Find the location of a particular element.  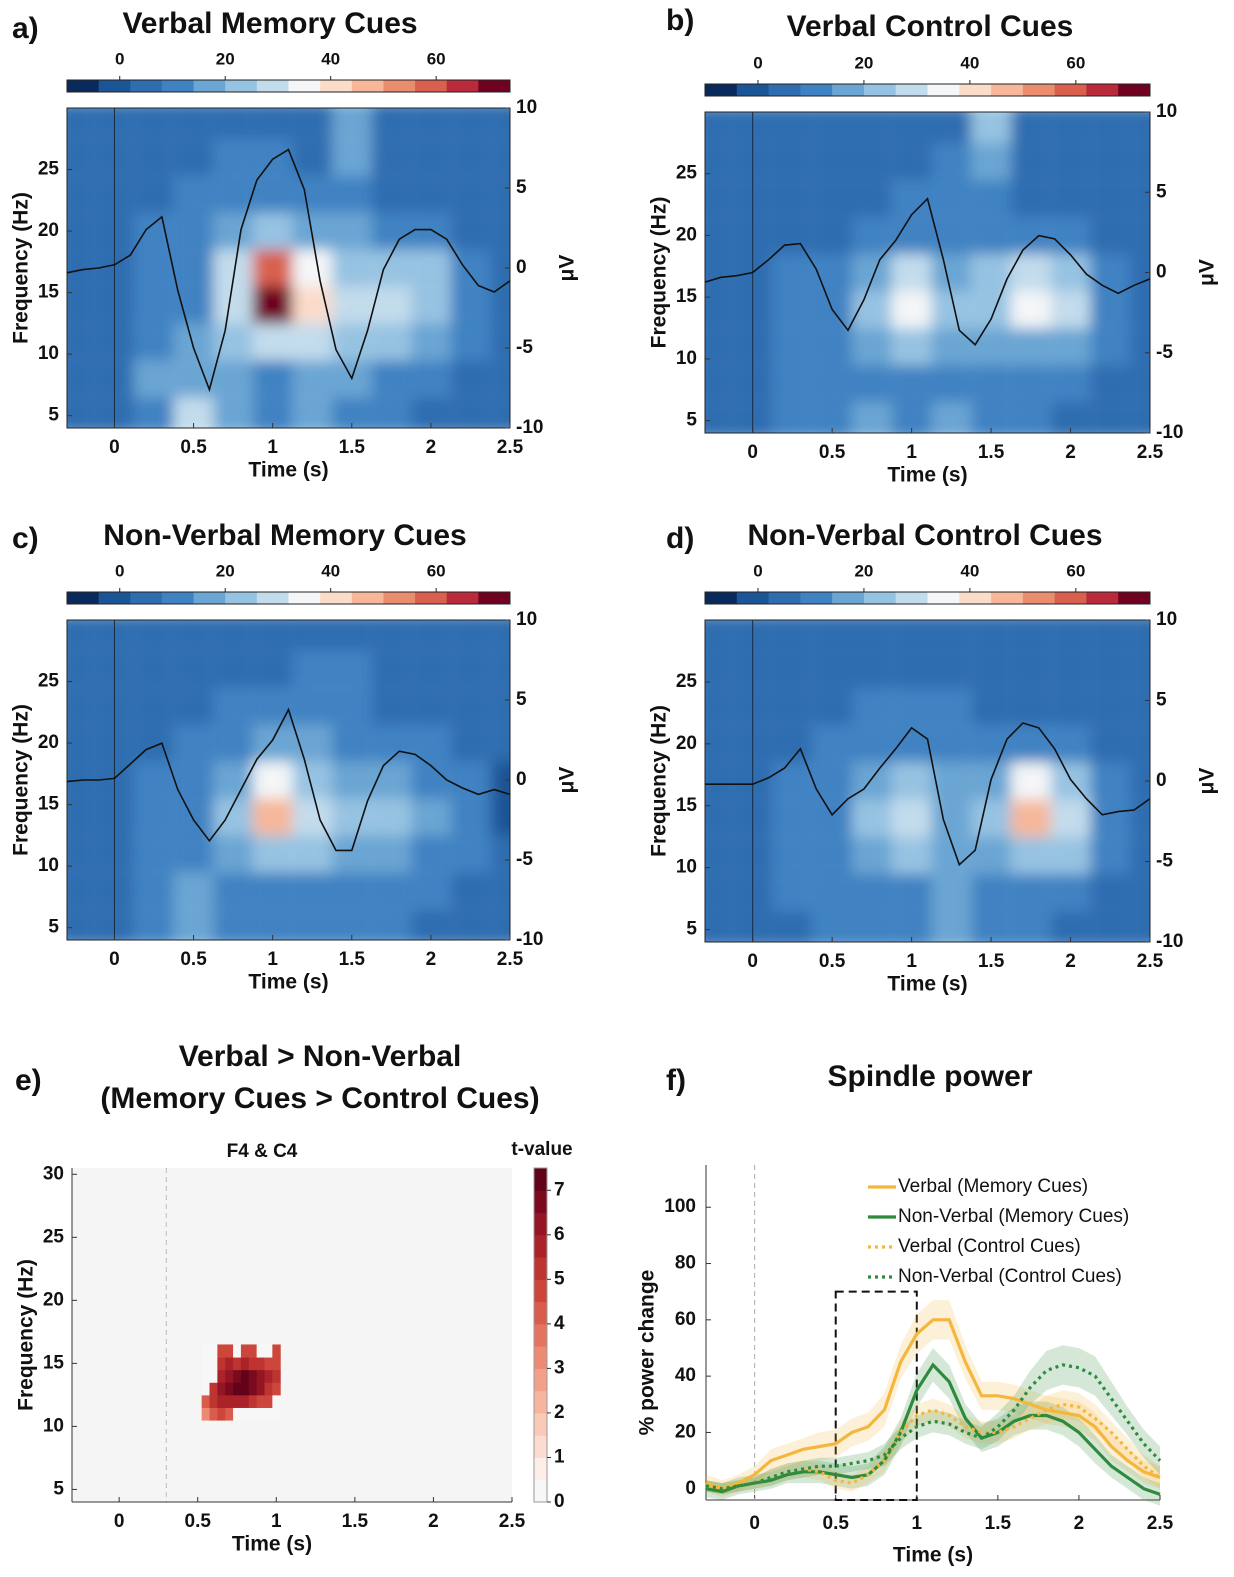

x-tick-label: 1.5 is located at coordinates (355, 1521).